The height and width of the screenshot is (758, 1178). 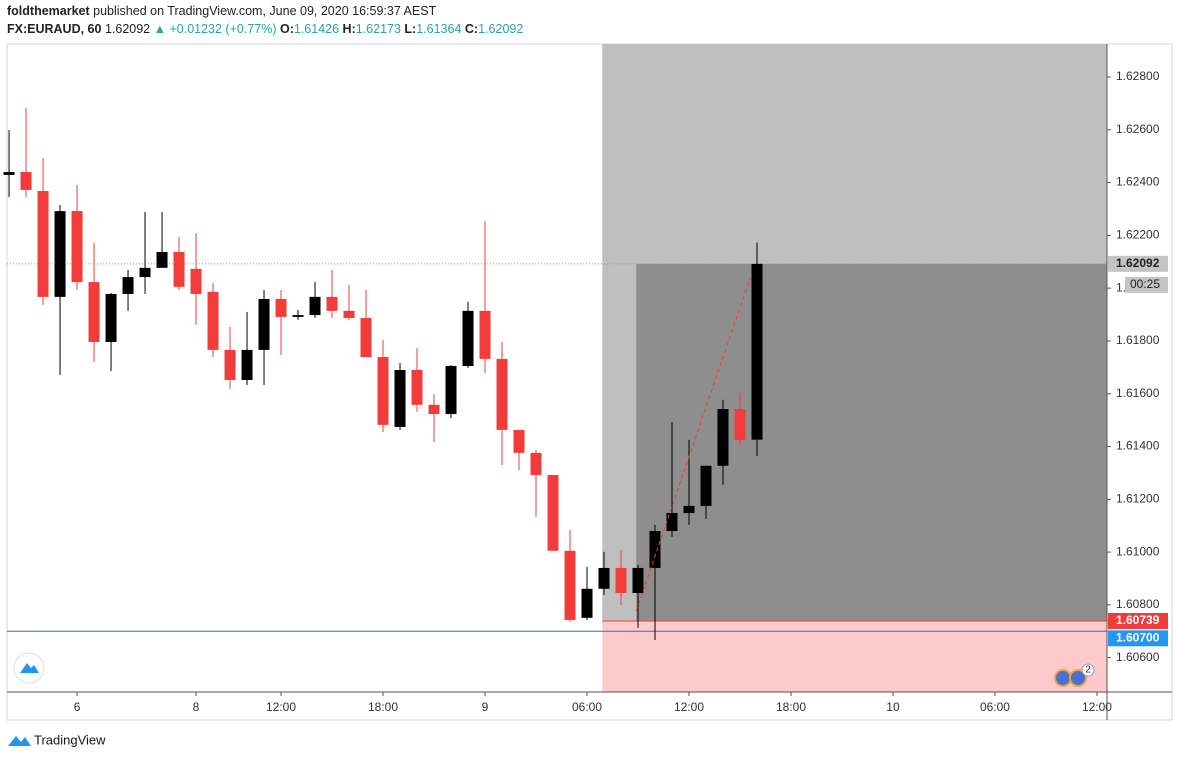 I want to click on change: ▲ +0.01232 (+0.77%), so click(x=215, y=29).